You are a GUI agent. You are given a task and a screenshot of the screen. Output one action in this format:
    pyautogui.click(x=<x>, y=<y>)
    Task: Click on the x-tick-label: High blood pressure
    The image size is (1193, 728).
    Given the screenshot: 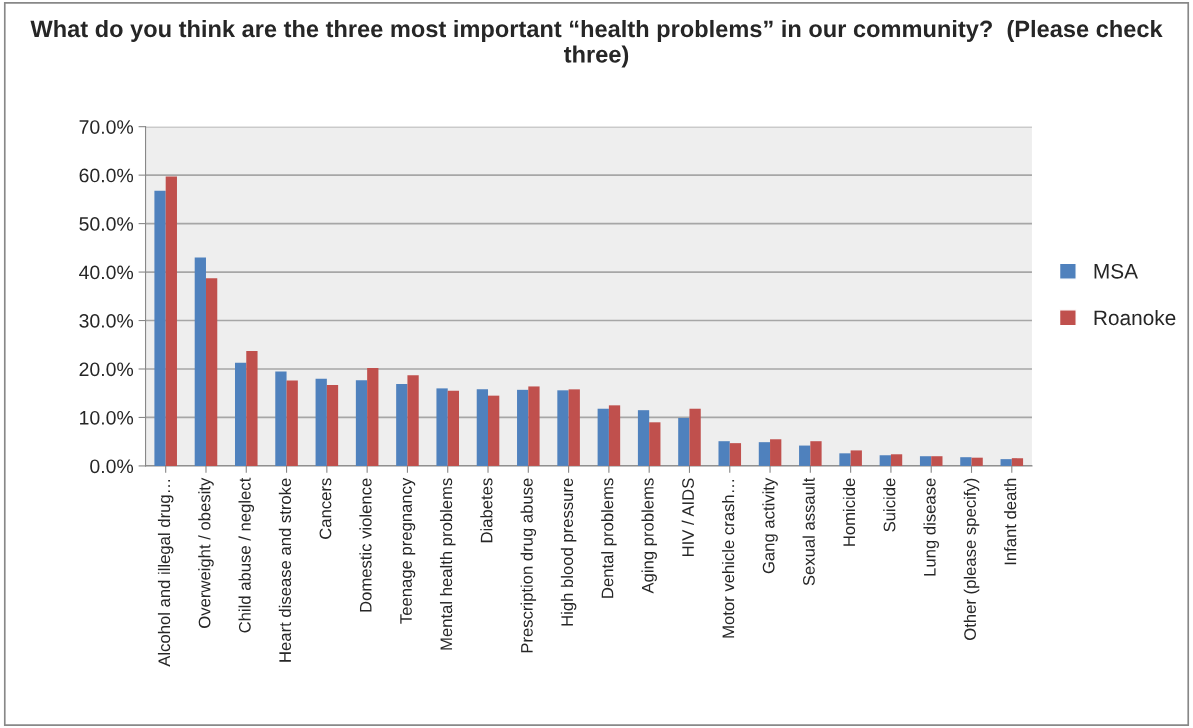 What is the action you would take?
    pyautogui.click(x=568, y=552)
    